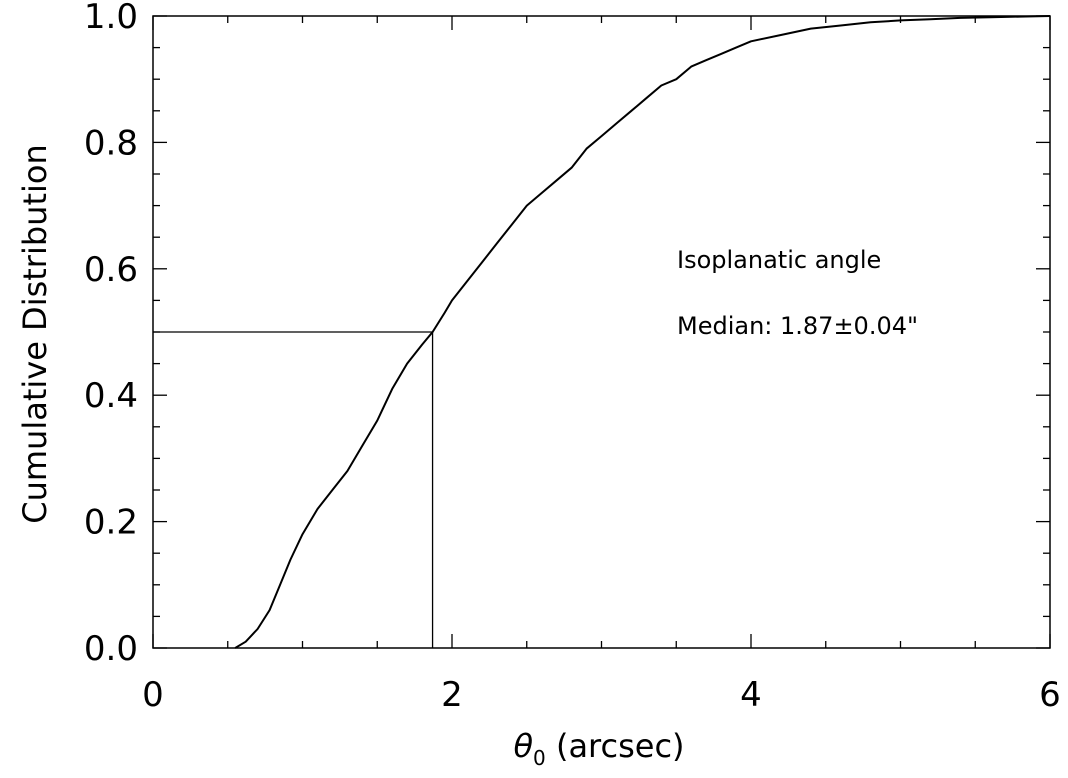  Describe the element at coordinates (111, 18) in the screenshot. I see `y-tick-label: 1.0` at that location.